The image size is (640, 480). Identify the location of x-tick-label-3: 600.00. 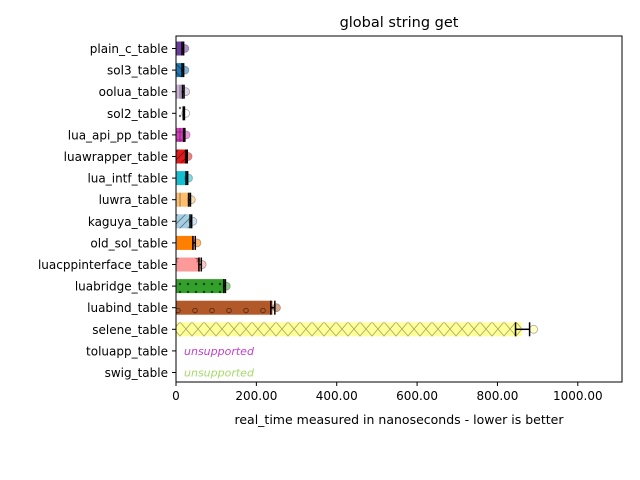
(417, 396).